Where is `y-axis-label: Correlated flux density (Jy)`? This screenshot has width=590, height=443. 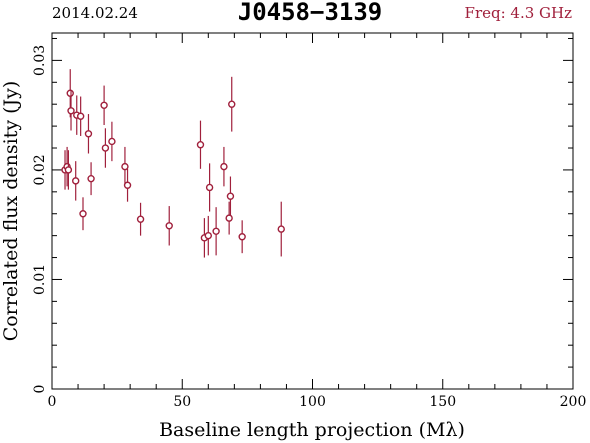 y-axis-label: Correlated flux density (Jy) is located at coordinates (11, 211).